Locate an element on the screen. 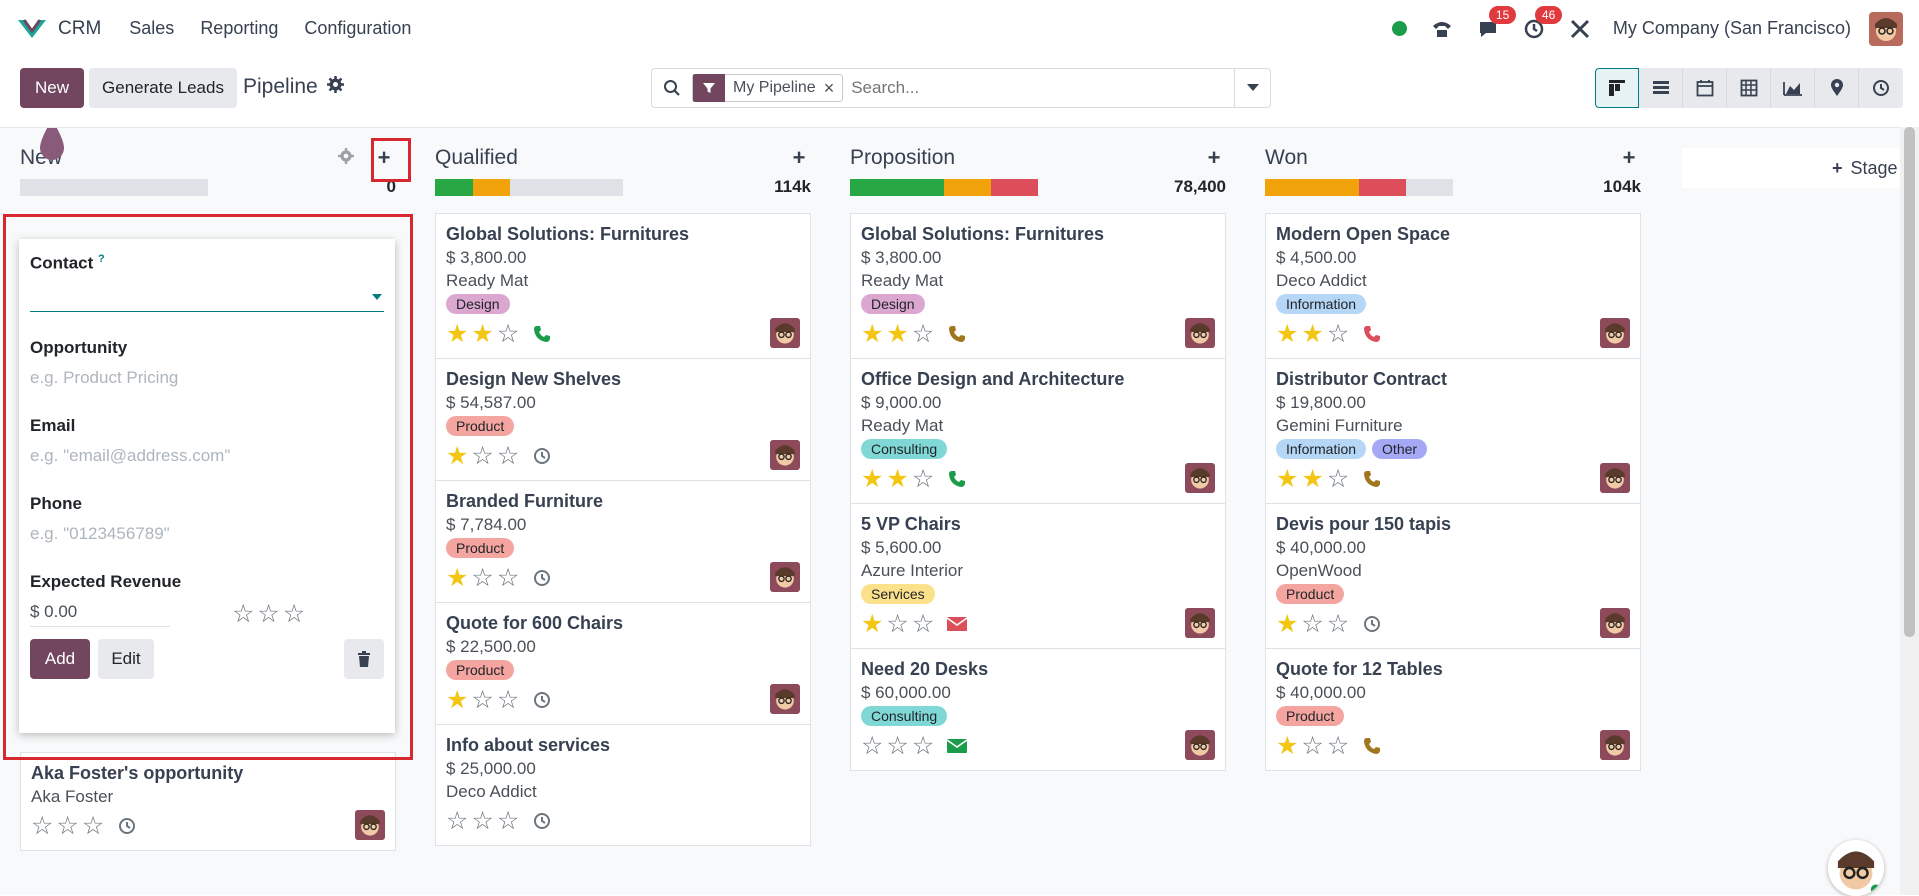 The width and height of the screenshot is (1919, 896). close-icon: × is located at coordinates (829, 87).